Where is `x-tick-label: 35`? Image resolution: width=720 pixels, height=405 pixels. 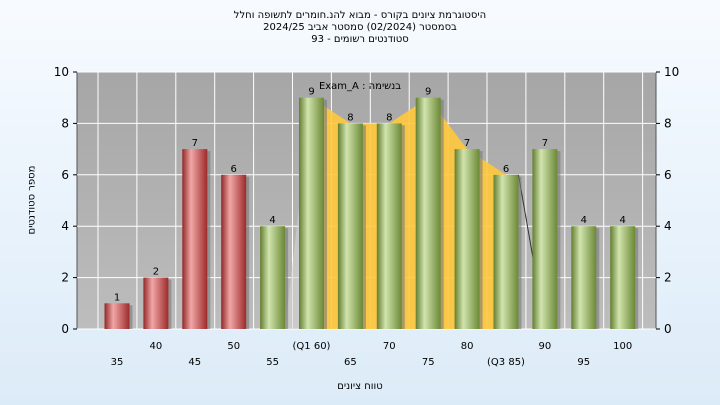 x-tick-label: 35 is located at coordinates (117, 362).